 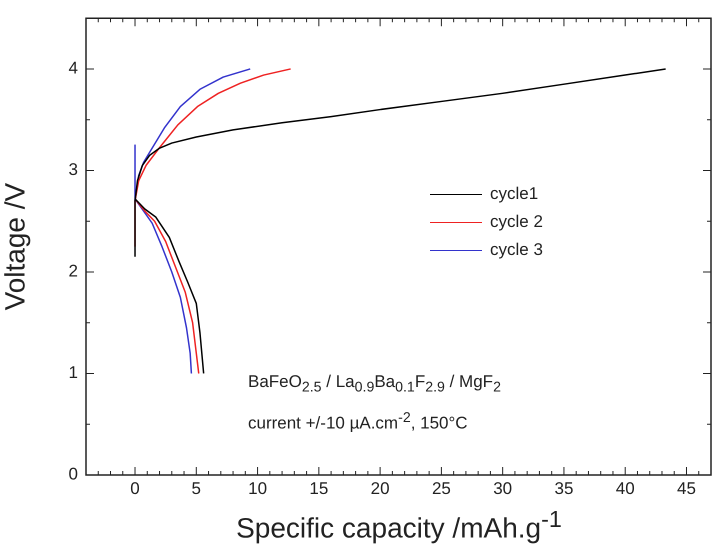 What do you see at coordinates (502, 488) in the screenshot?
I see `x-tick-label: 30` at bounding box center [502, 488].